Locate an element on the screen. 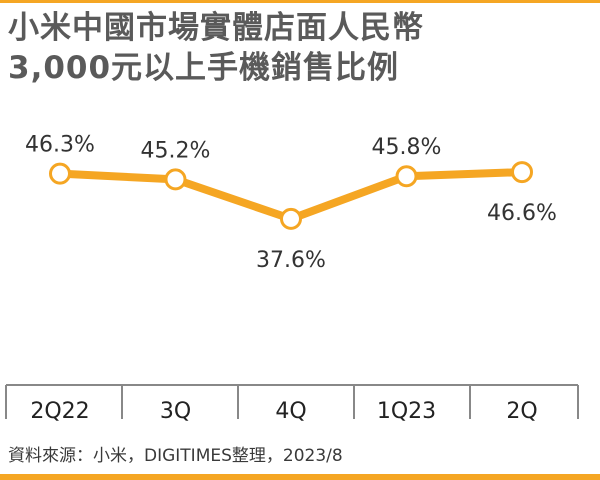 This screenshot has width=600, height=480. source-note: 資料來源：小米，DIGITIMES整理，2023/8 is located at coordinates (175, 456).